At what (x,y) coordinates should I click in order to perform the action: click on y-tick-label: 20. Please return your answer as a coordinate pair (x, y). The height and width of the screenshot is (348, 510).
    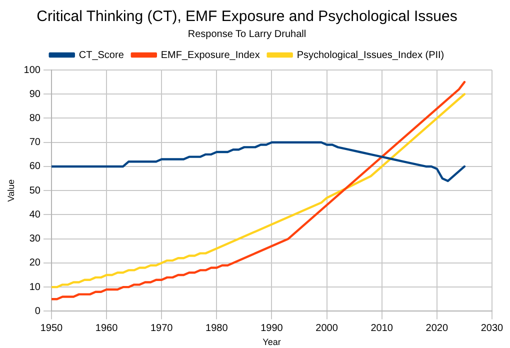
    Looking at the image, I should click on (35, 263).